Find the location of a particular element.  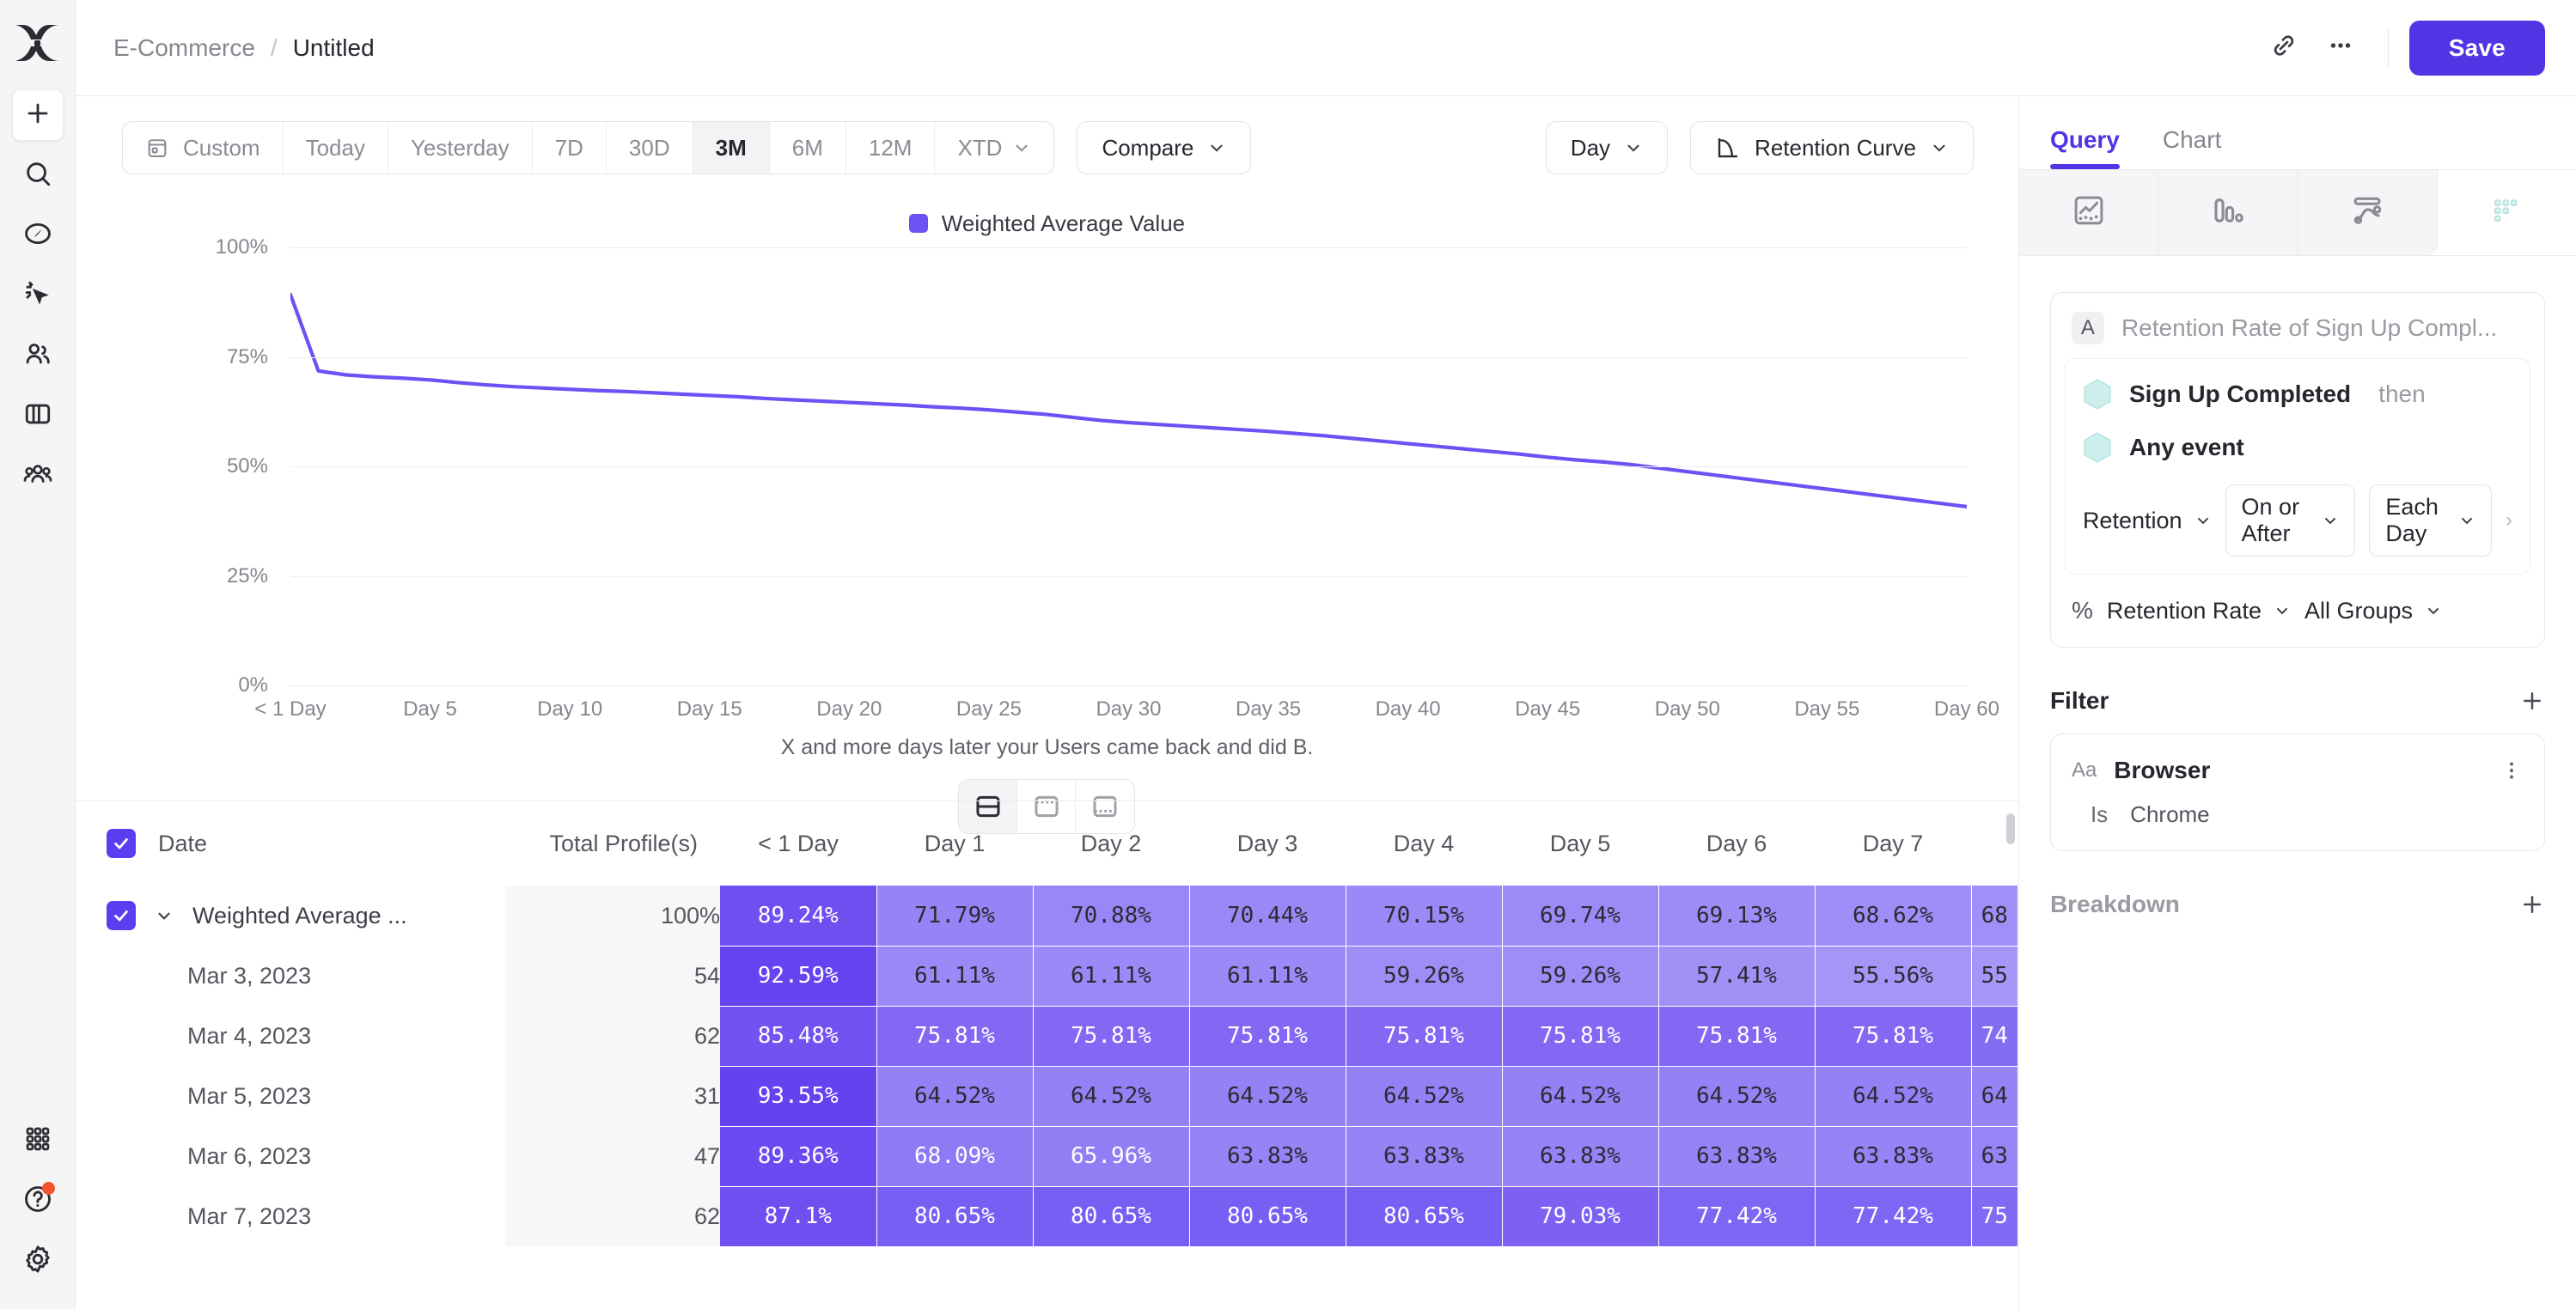

table-cell-retention: 63 is located at coordinates (1994, 1156).